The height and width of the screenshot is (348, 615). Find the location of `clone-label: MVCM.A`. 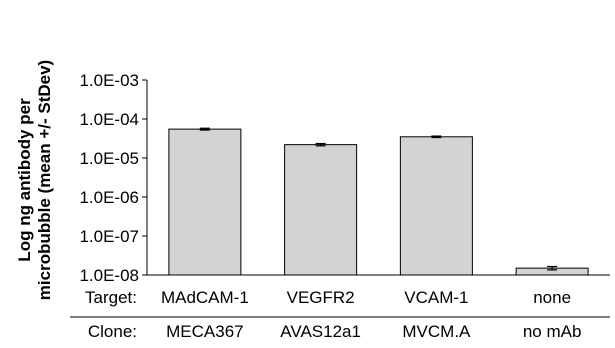

clone-label: MVCM.A is located at coordinates (436, 331).